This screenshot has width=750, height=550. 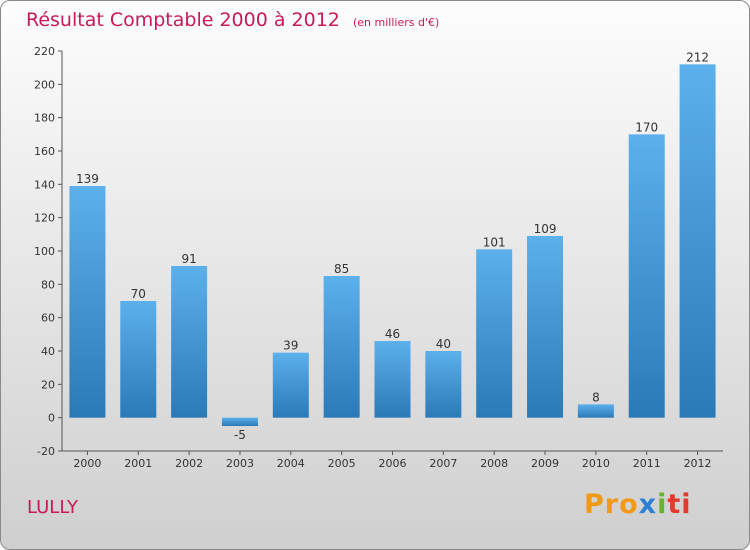 What do you see at coordinates (46, 451) in the screenshot?
I see `y-tick-label: -20` at bounding box center [46, 451].